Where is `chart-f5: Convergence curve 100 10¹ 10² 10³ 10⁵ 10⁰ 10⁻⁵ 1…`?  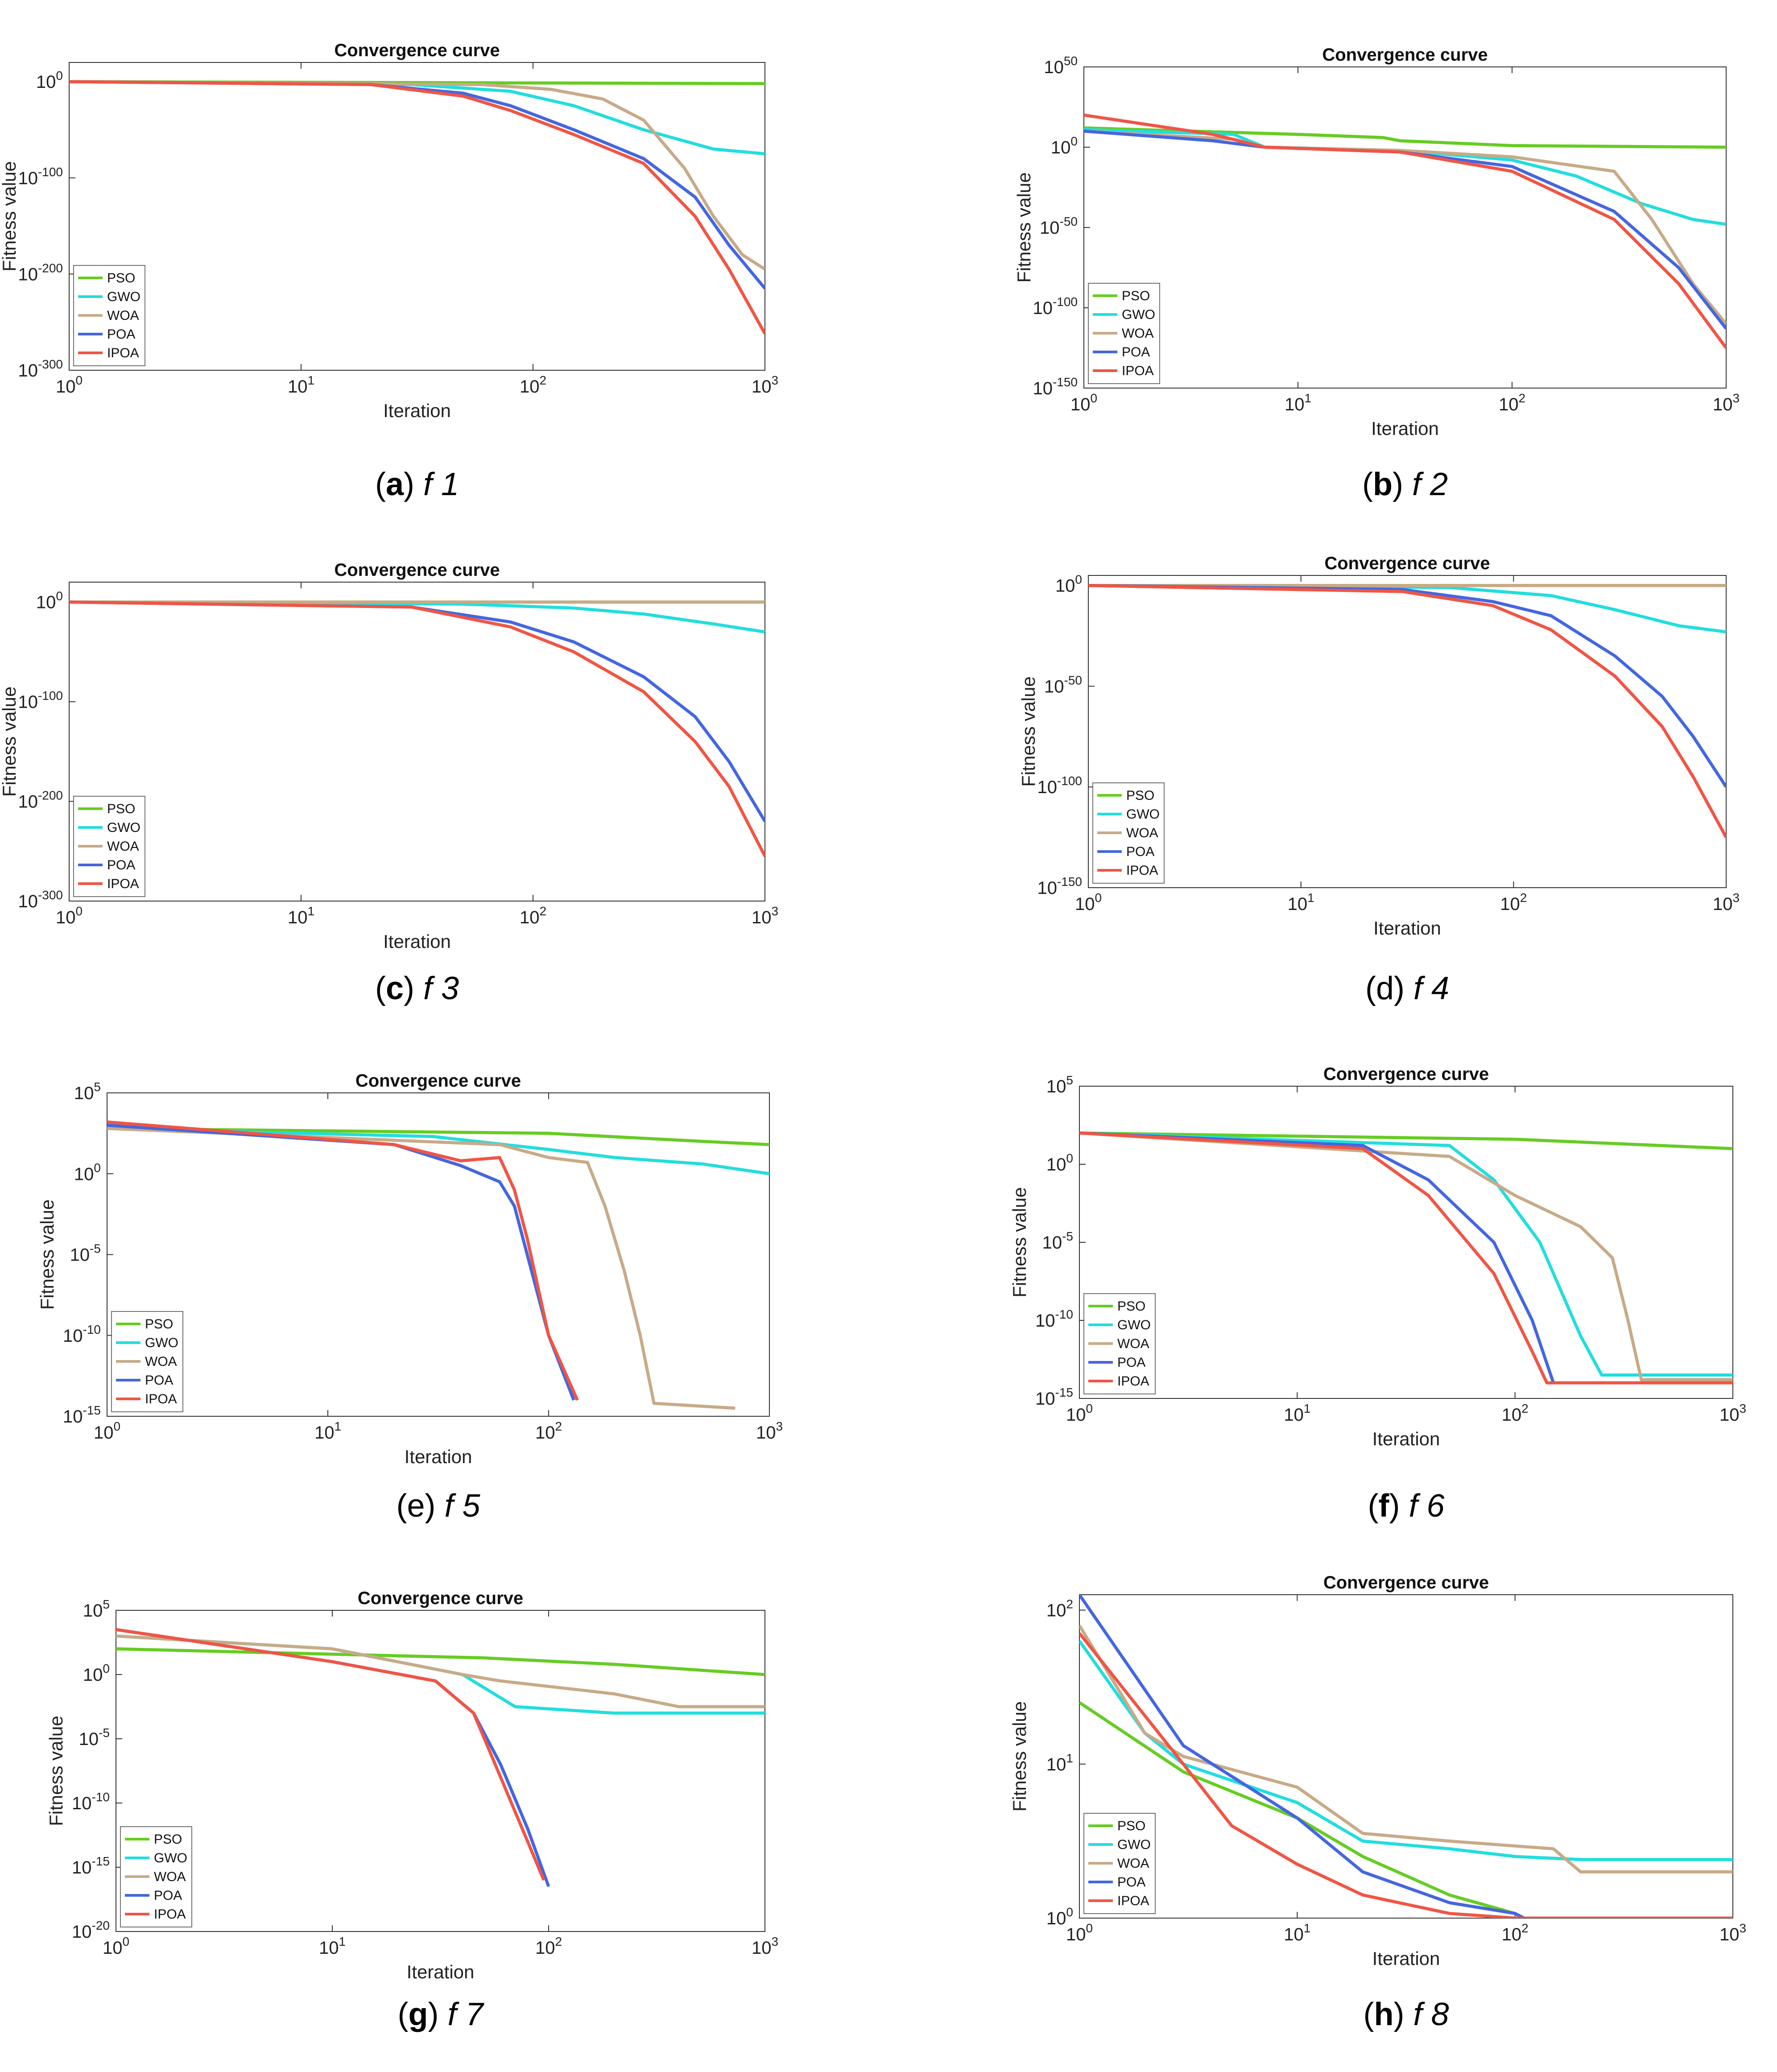
chart-f5: Convergence curve 100 10¹ 10² 10³ 10⁵ 10⁰ 10⁻⁵ 1… is located at coordinates (410, 1297).